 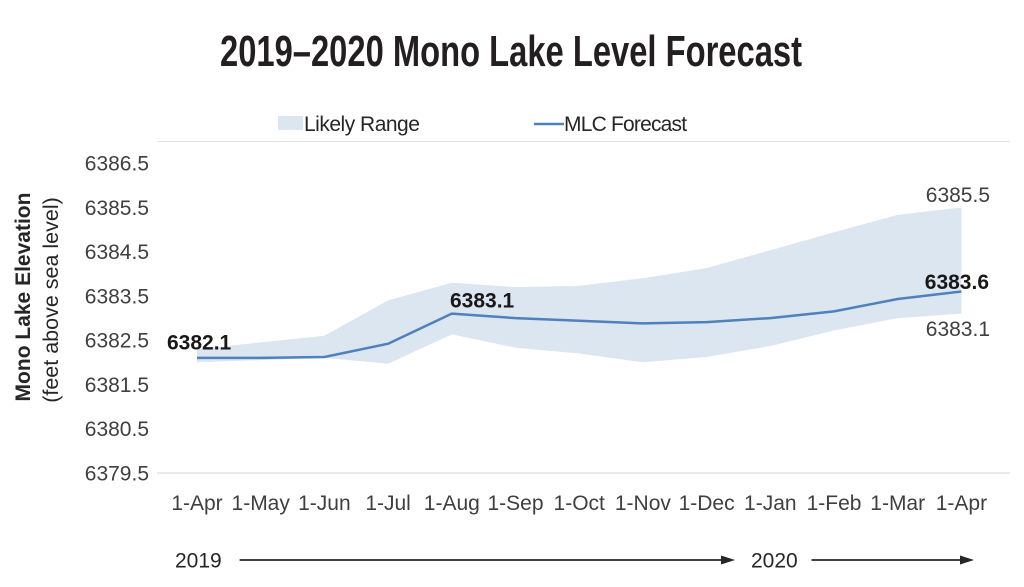 What do you see at coordinates (23, 297) in the screenshot?
I see `svg-text: Mono Lake Elevation` at bounding box center [23, 297].